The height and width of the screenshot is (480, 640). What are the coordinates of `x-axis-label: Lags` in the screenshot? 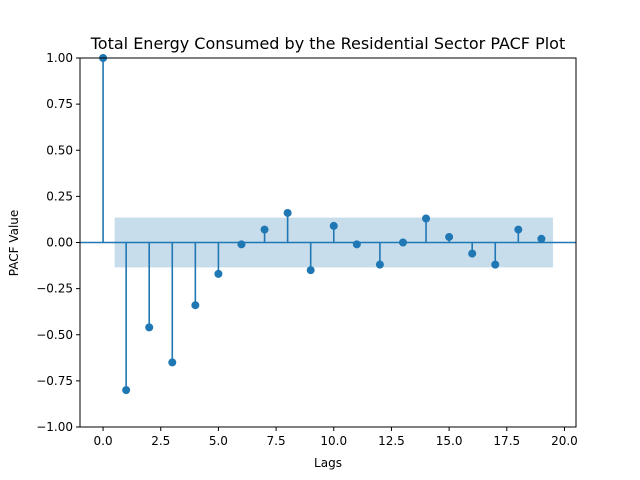 It's located at (328, 463).